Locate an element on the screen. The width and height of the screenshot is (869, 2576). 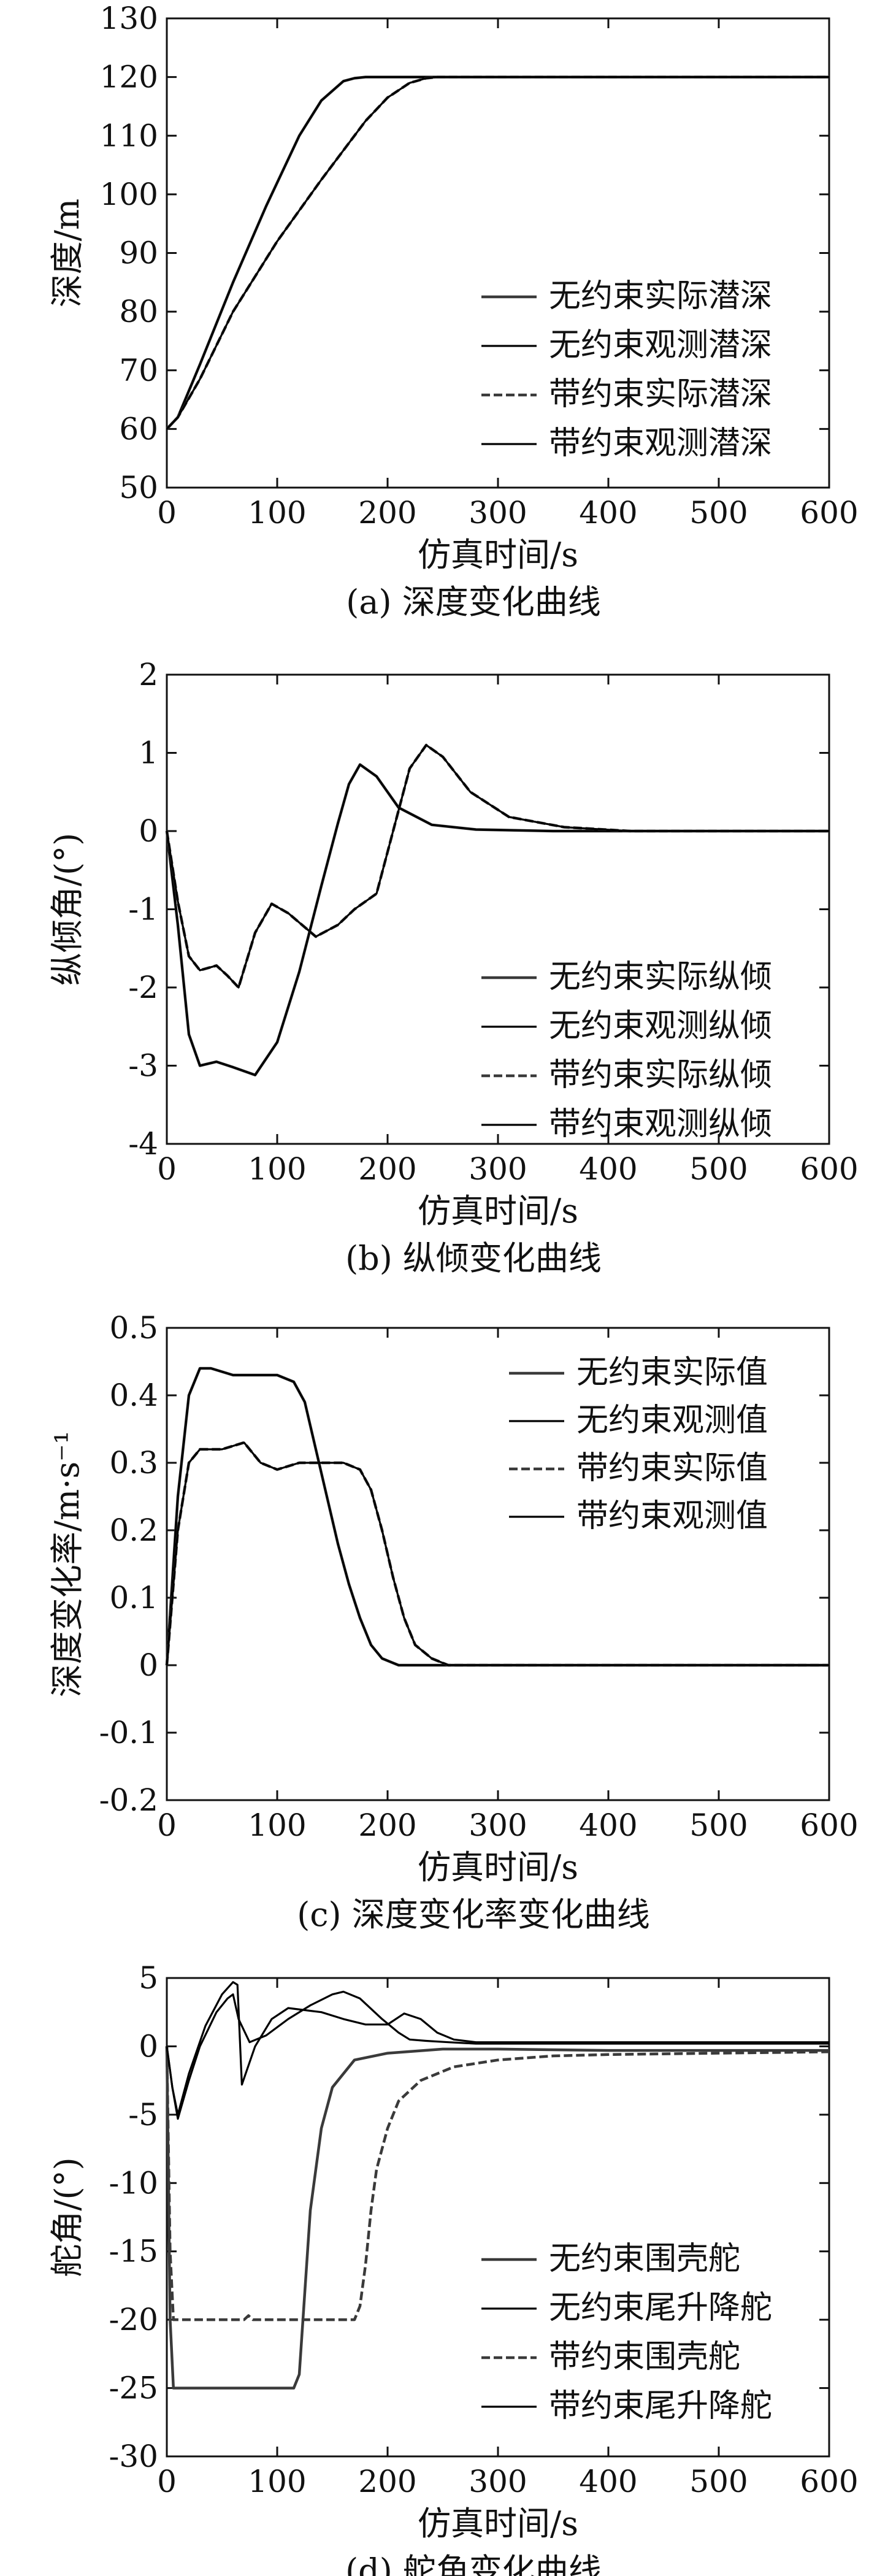
legend-entry: 无约束观测值 is located at coordinates (672, 1420).